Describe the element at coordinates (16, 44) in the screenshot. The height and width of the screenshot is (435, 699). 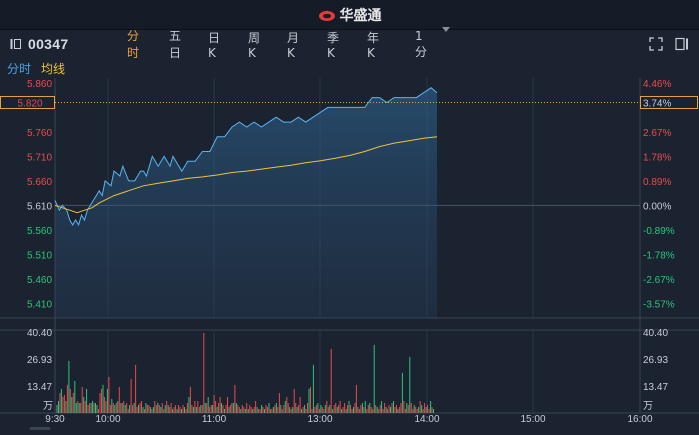
I see `collapse-panel-icon` at that location.